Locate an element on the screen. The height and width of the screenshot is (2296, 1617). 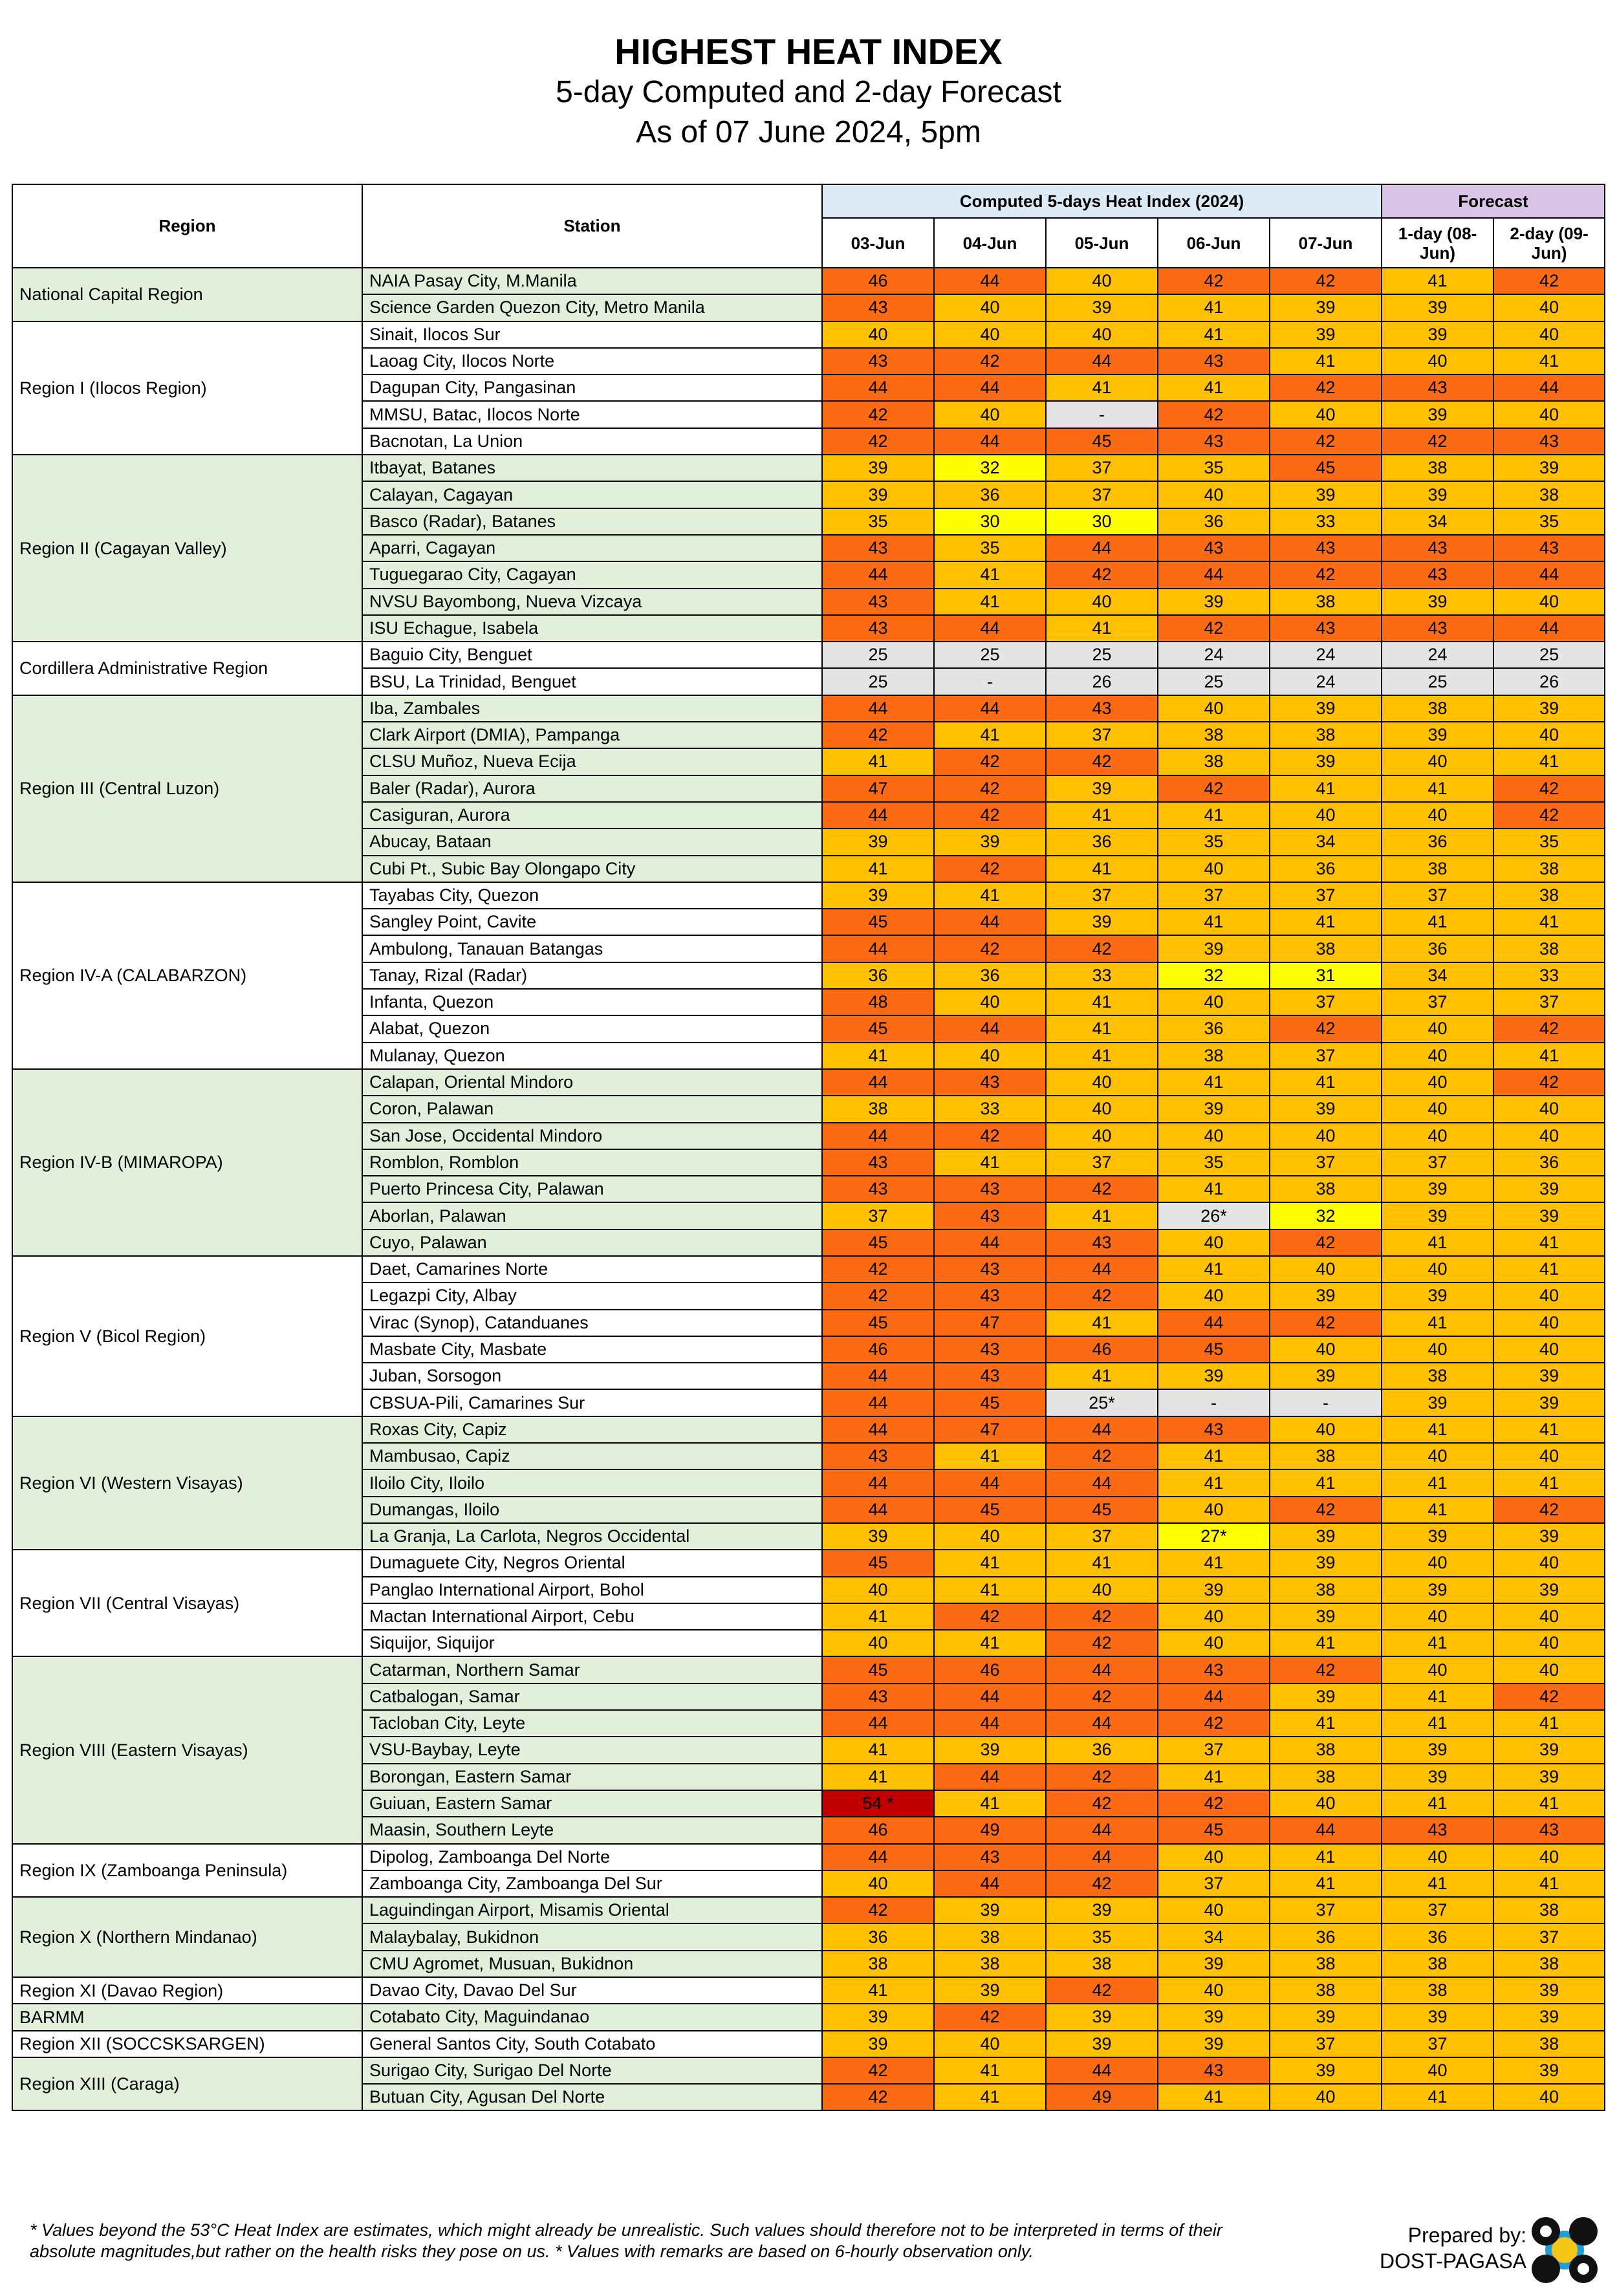
station-row: Mambusao, Capiz 43 41 42 41 38 40 40 is located at coordinates (809, 1456).